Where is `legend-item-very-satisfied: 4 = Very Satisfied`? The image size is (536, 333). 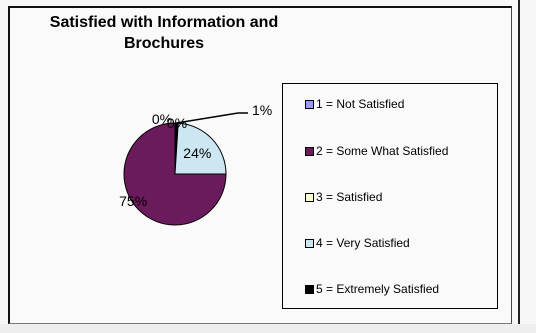 legend-item-very-satisfied: 4 = Very Satisfied is located at coordinates (357, 243).